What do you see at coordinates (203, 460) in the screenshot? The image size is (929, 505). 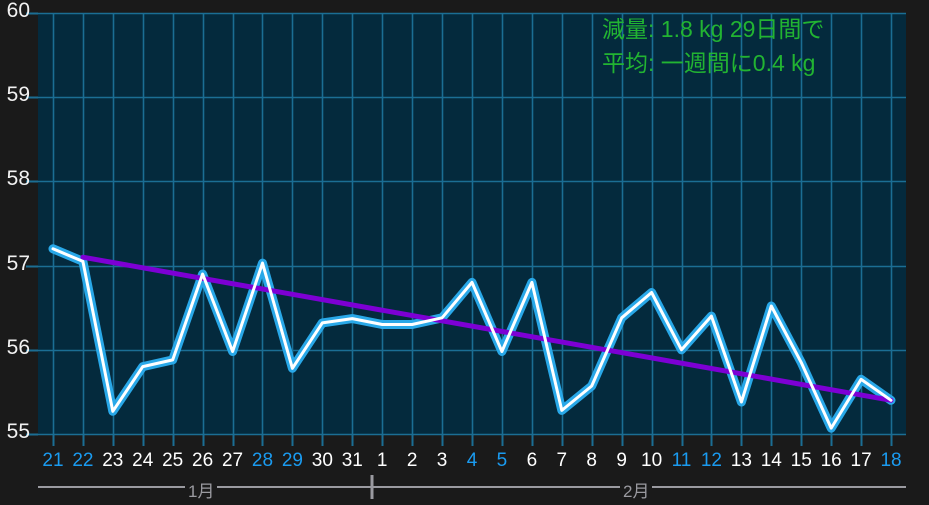 I see `x-axis-label-day-26: 26` at bounding box center [203, 460].